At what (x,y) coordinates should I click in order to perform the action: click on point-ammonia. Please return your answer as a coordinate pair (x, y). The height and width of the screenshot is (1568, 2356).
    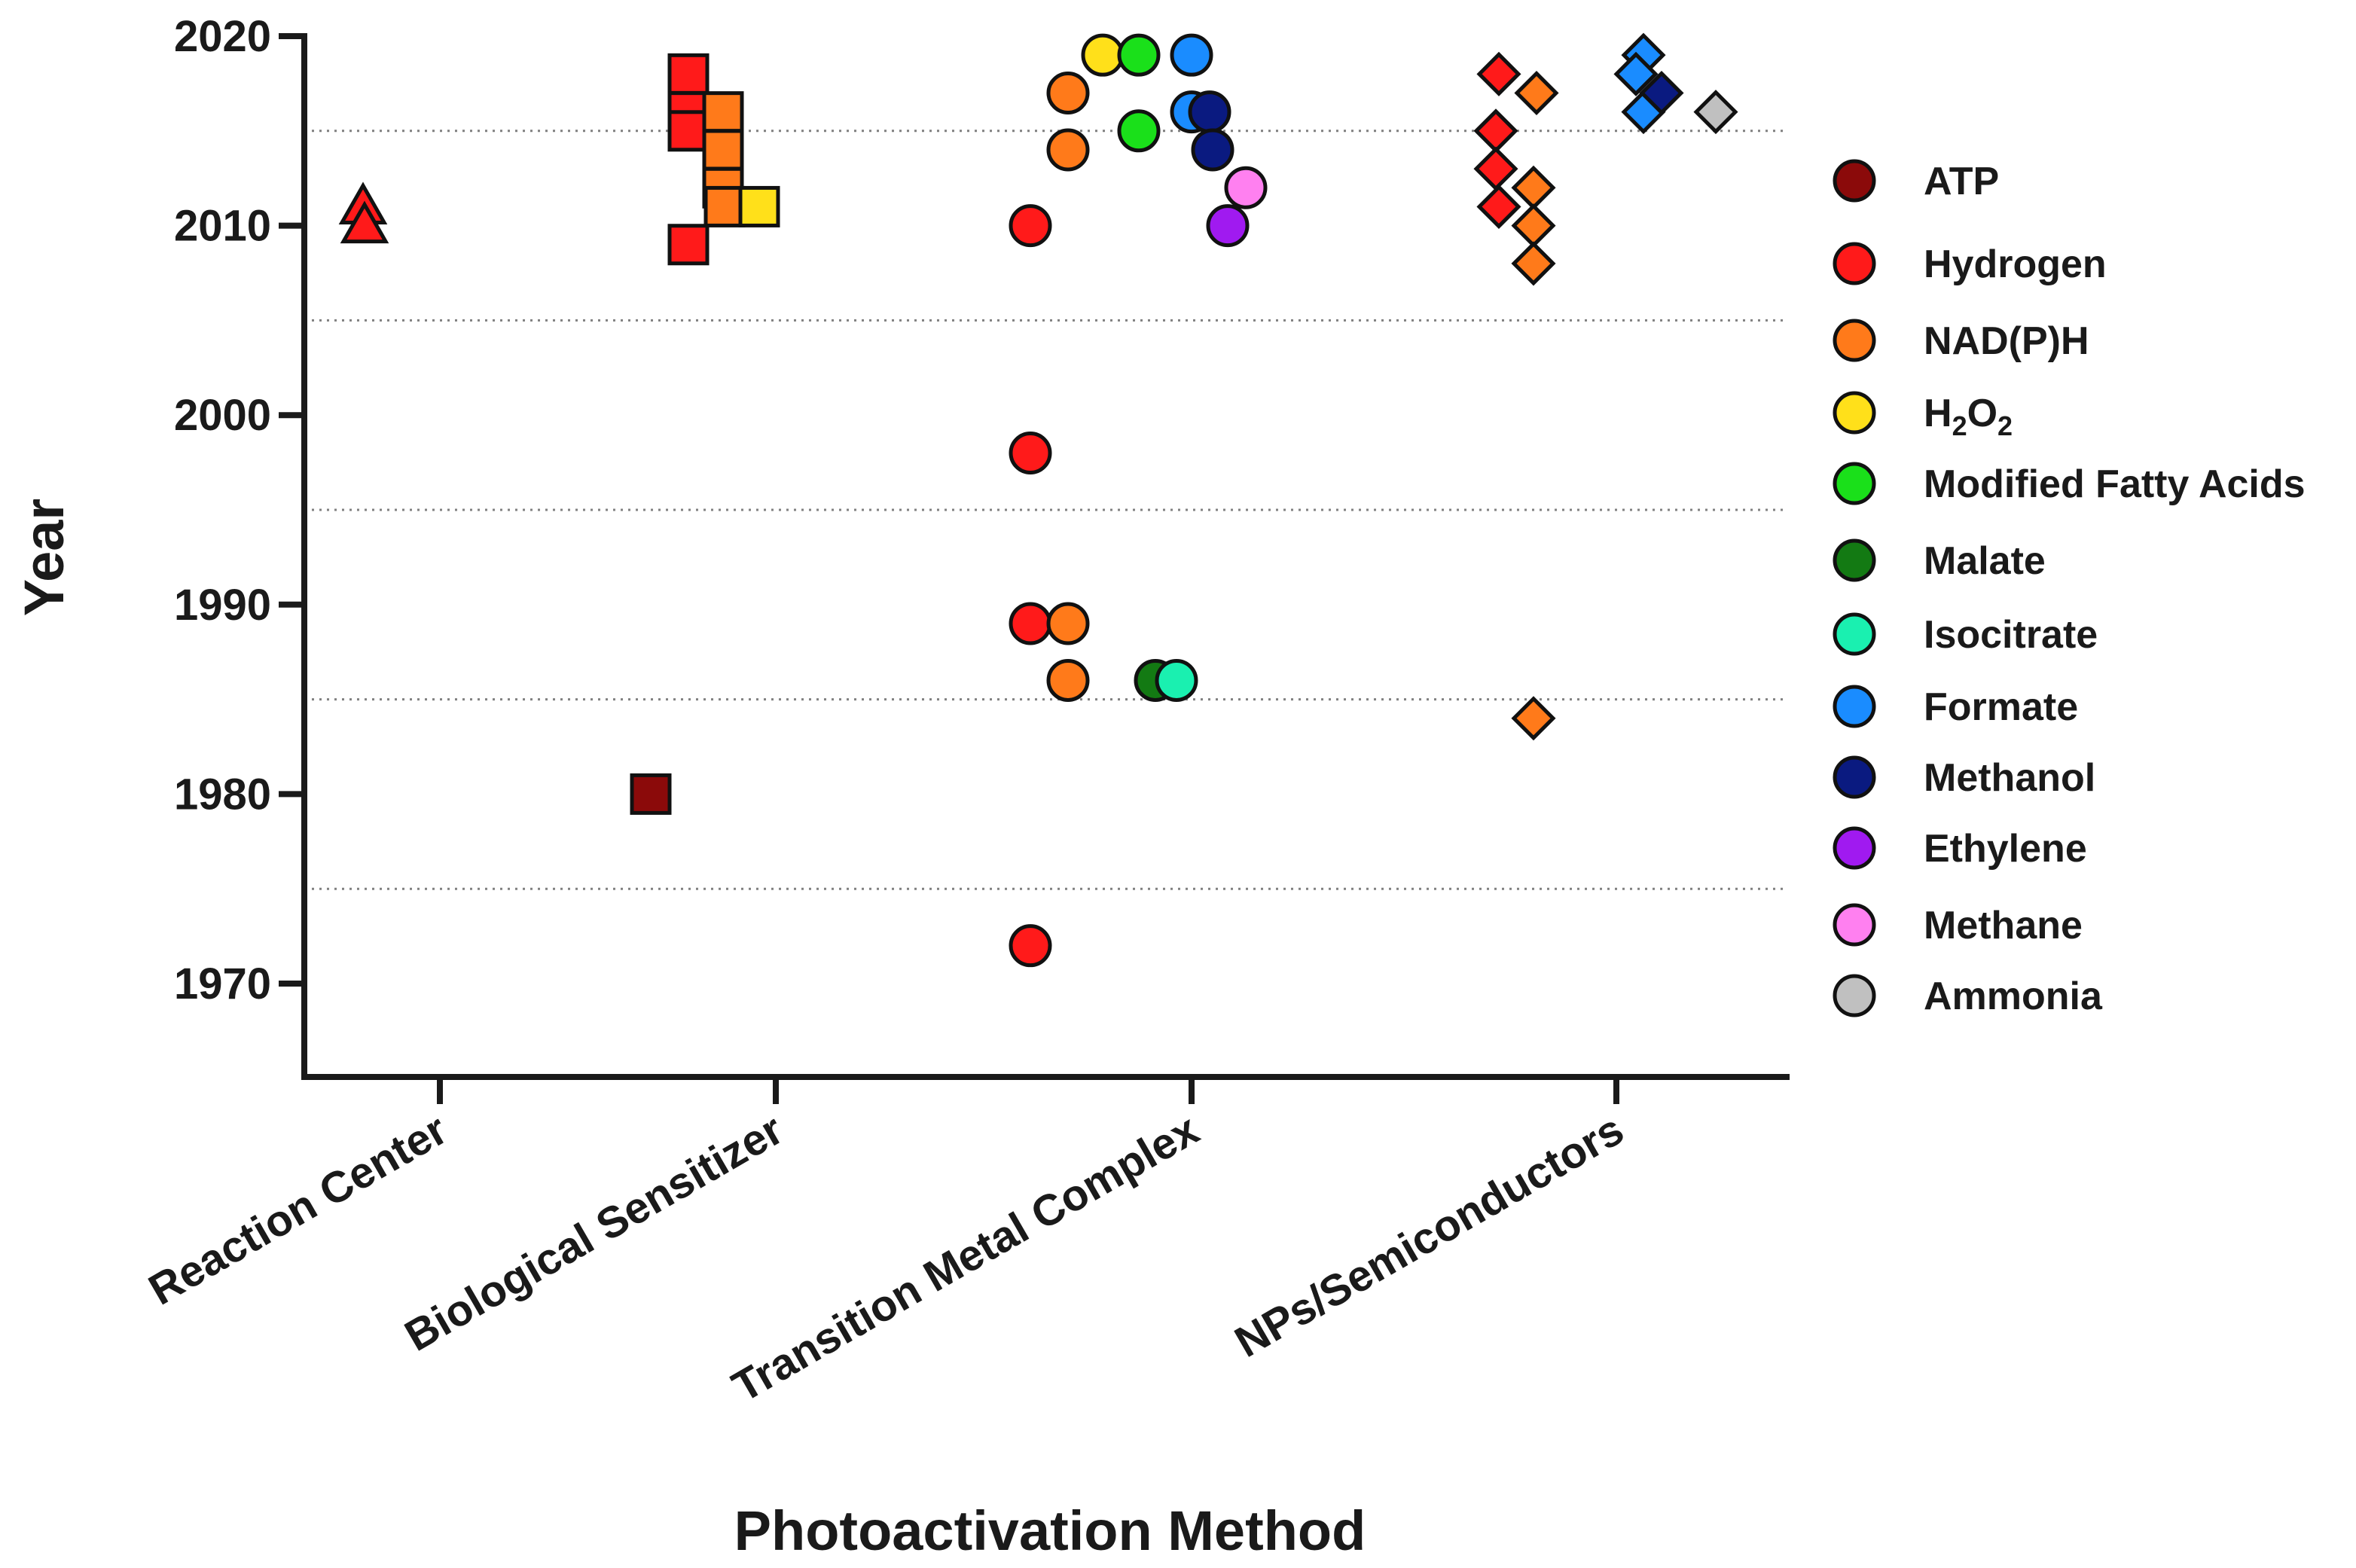
    Looking at the image, I should click on (1716, 113).